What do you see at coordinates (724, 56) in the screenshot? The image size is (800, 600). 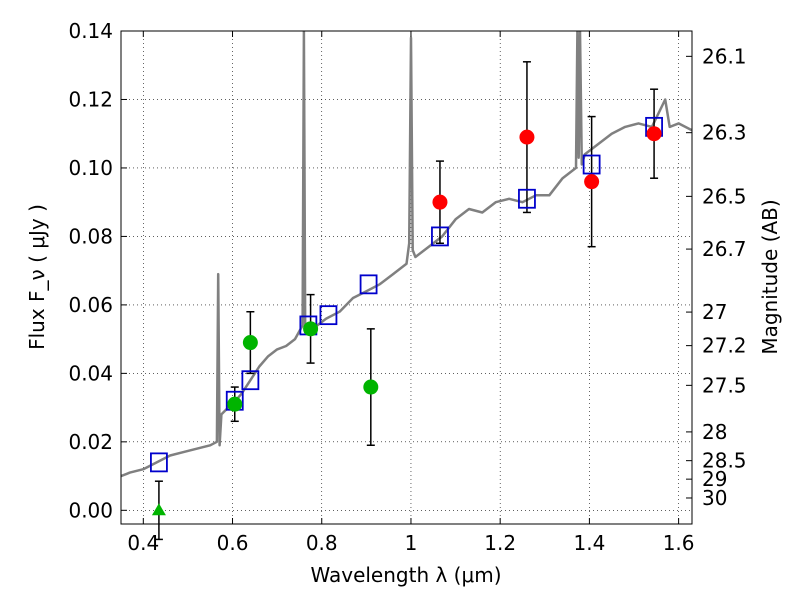 I see `right-tick-label: 26.1` at bounding box center [724, 56].